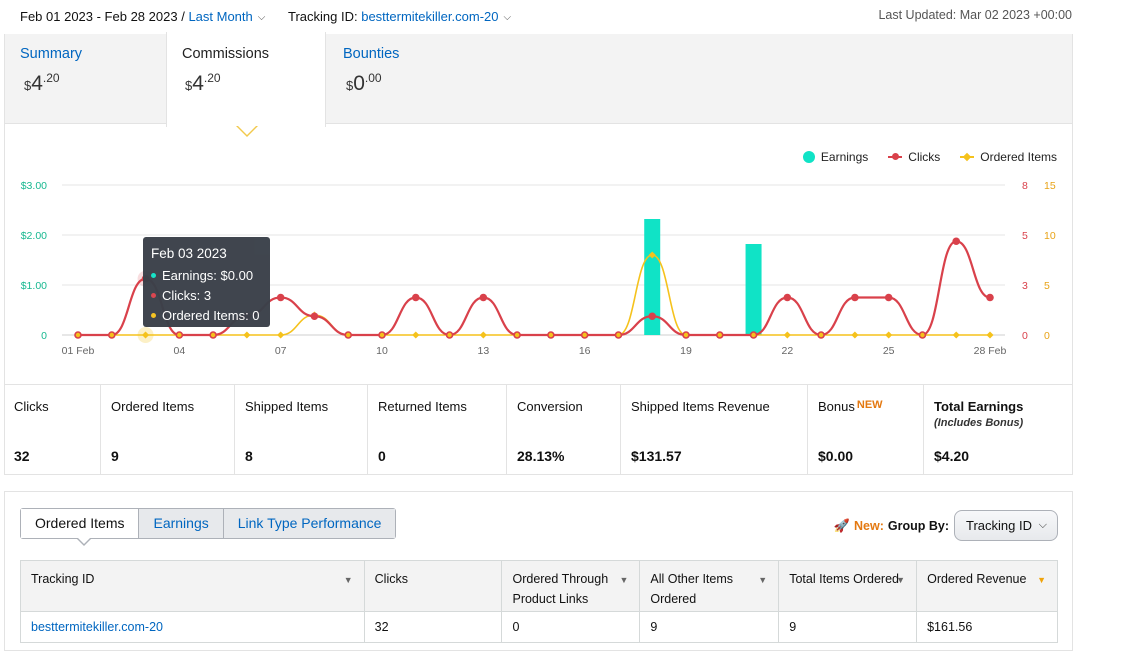 The image size is (1133, 651). I want to click on cell-all-other-items: 9, so click(709, 627).